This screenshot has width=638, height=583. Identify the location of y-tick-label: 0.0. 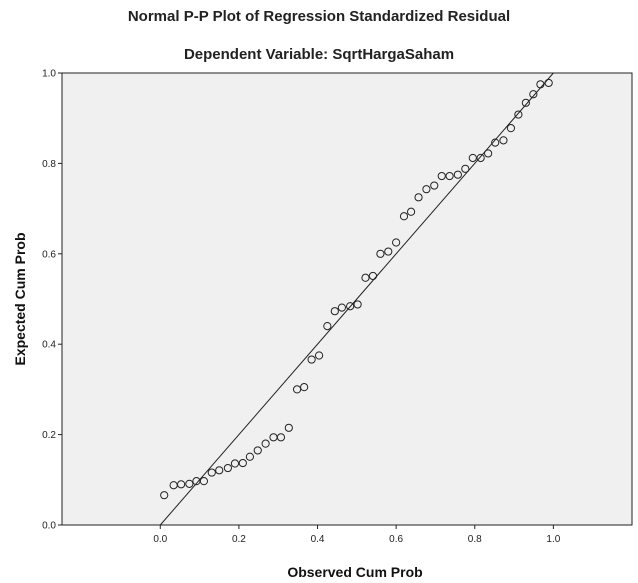
(49, 526).